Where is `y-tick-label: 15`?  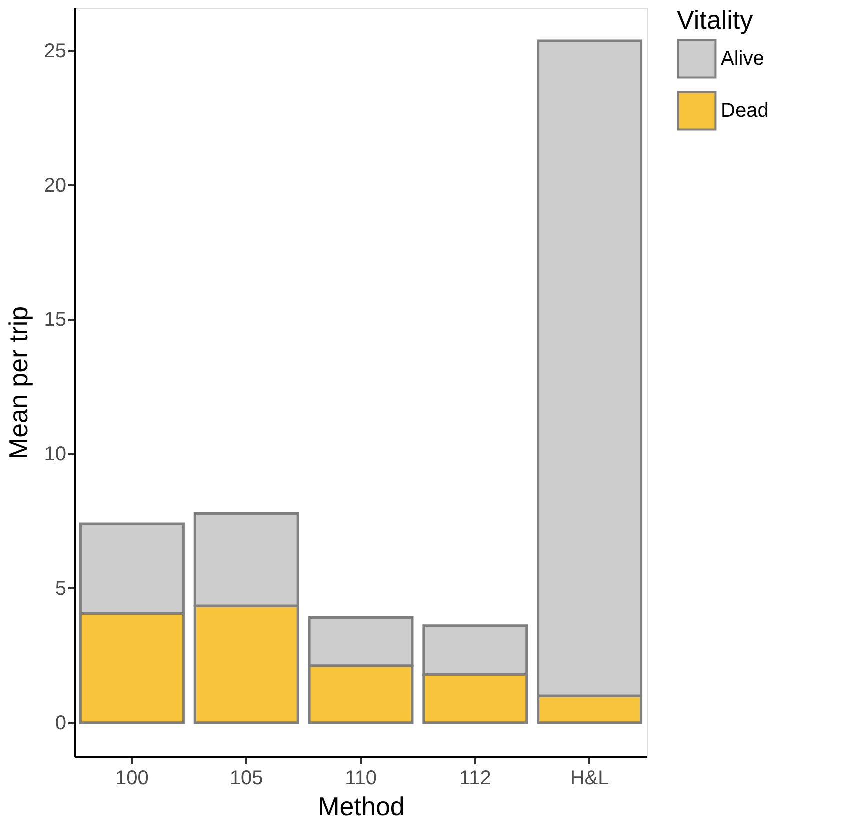 y-tick-label: 15 is located at coordinates (55, 320).